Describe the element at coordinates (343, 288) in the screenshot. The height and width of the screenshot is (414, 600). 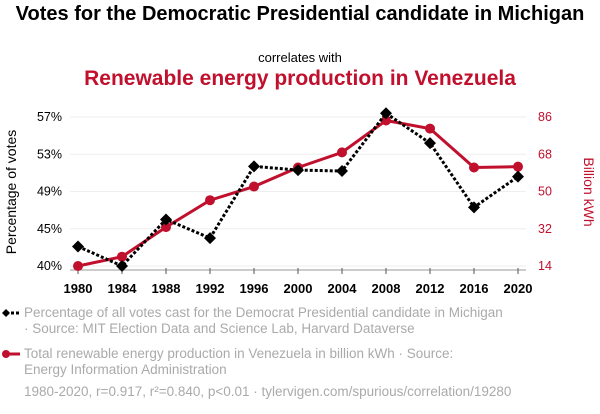
I see `x-tick-label: 2004` at that location.